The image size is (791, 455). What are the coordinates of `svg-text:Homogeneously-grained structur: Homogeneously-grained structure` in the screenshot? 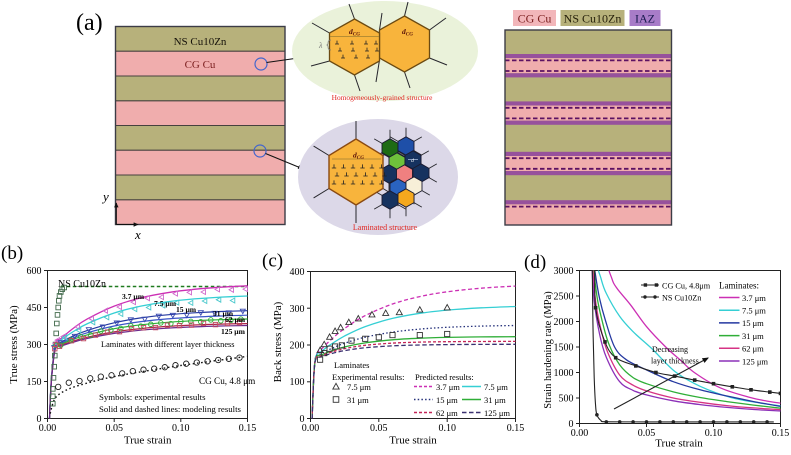 It's located at (382, 97).